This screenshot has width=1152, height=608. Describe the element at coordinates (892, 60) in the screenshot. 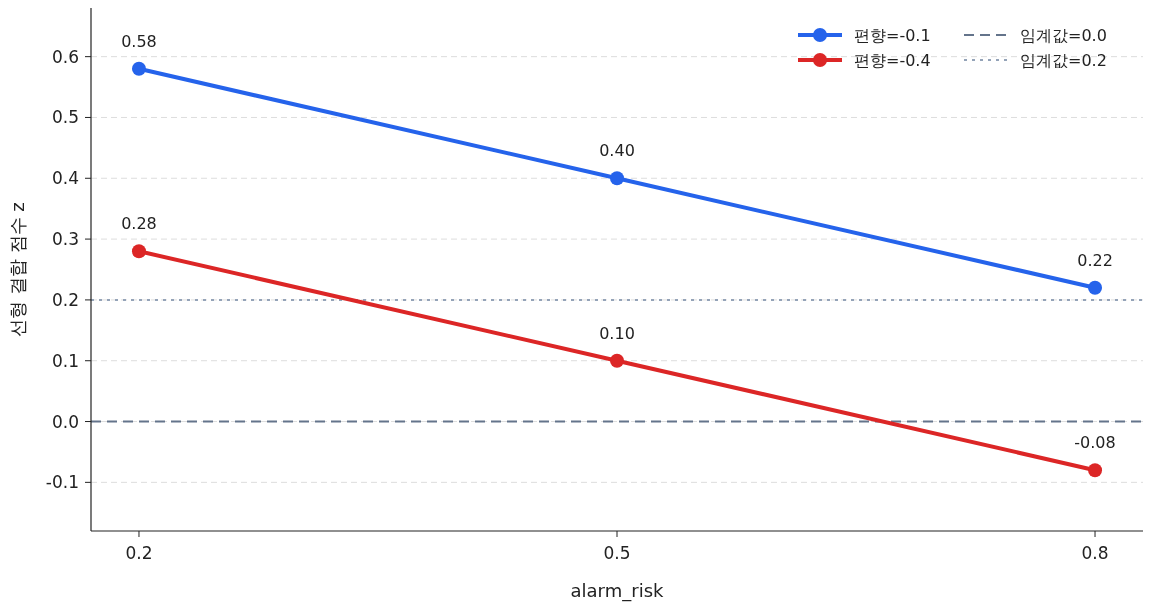

I see `legend-label: 편향=-0.4` at that location.